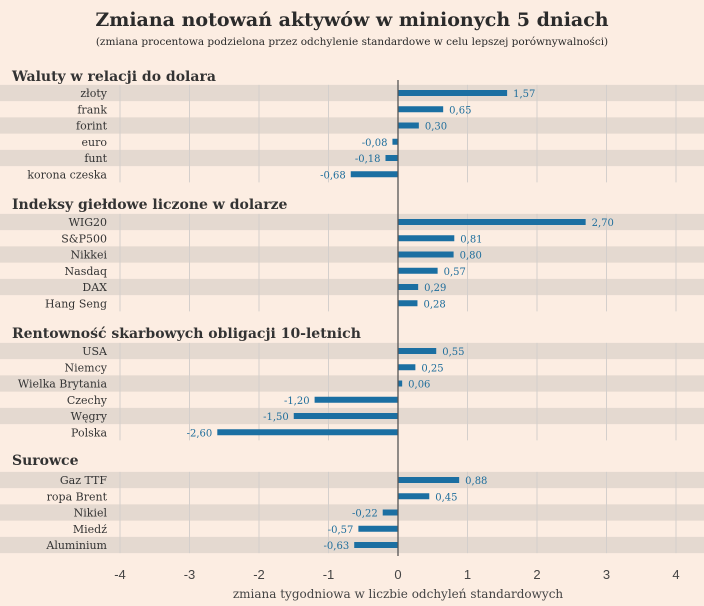  I want to click on category-label: funt, so click(95, 158).